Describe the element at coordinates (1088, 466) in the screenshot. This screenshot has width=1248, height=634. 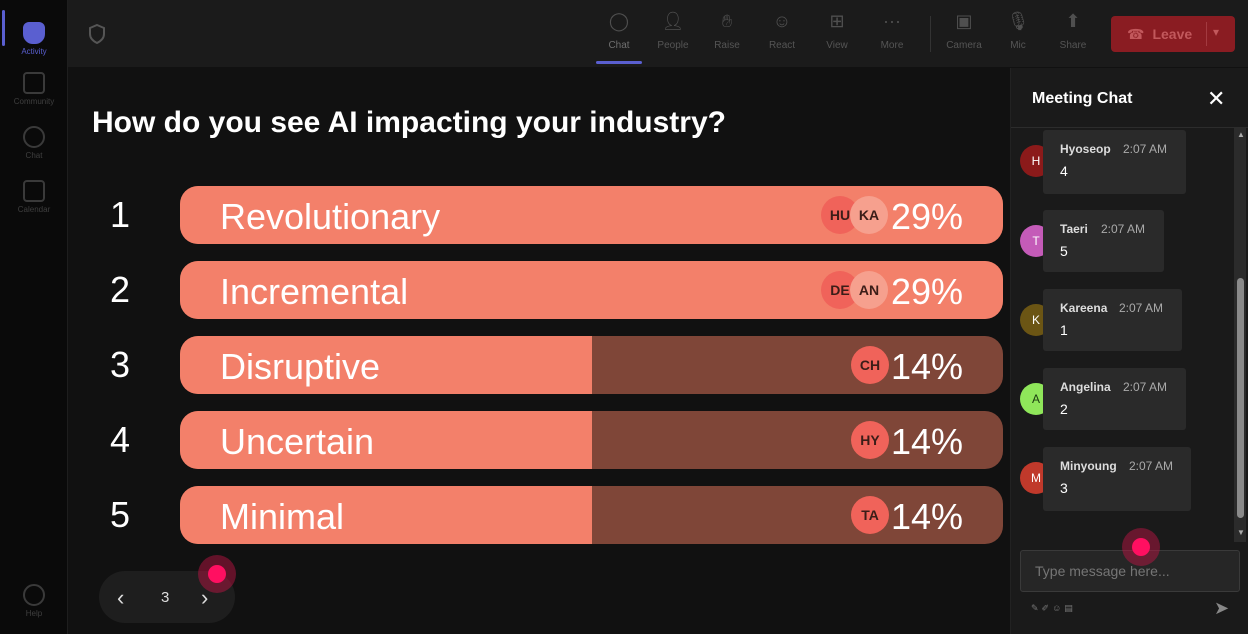
I see `message-sender: Minyoung` at that location.